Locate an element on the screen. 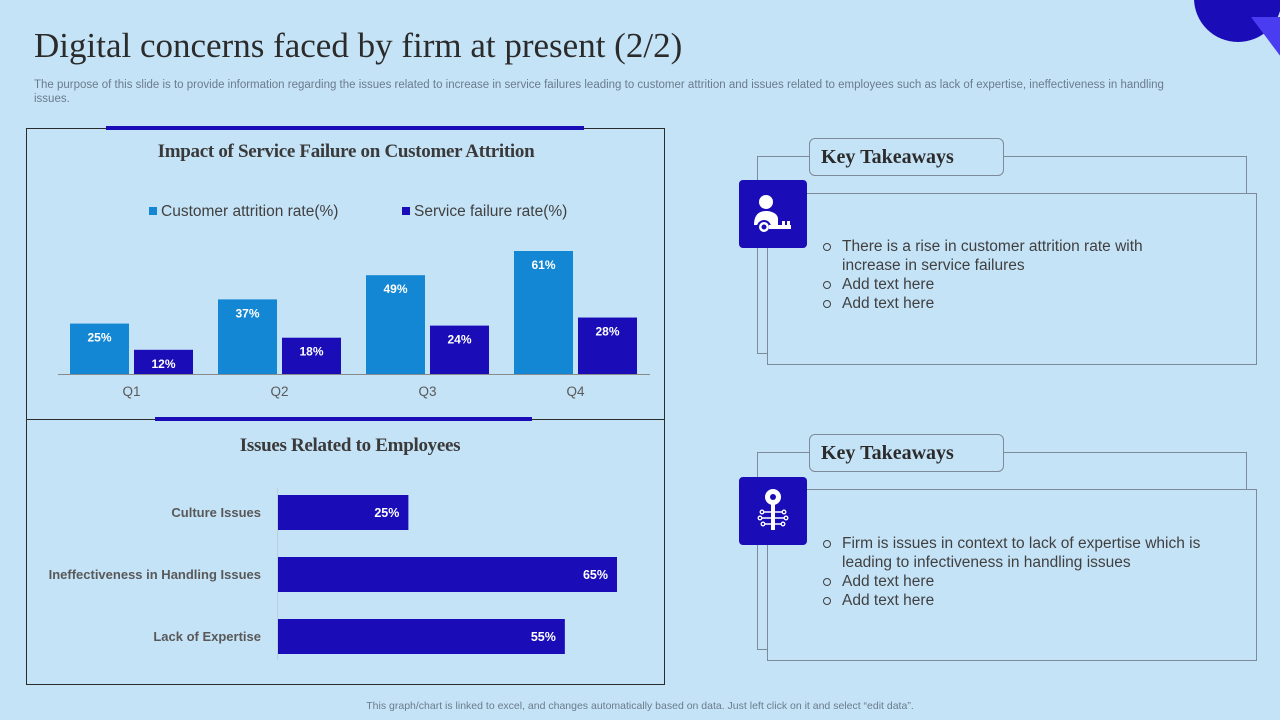 The height and width of the screenshot is (720, 1280). takeaway2-item-3: Add text here is located at coordinates (1023, 600).